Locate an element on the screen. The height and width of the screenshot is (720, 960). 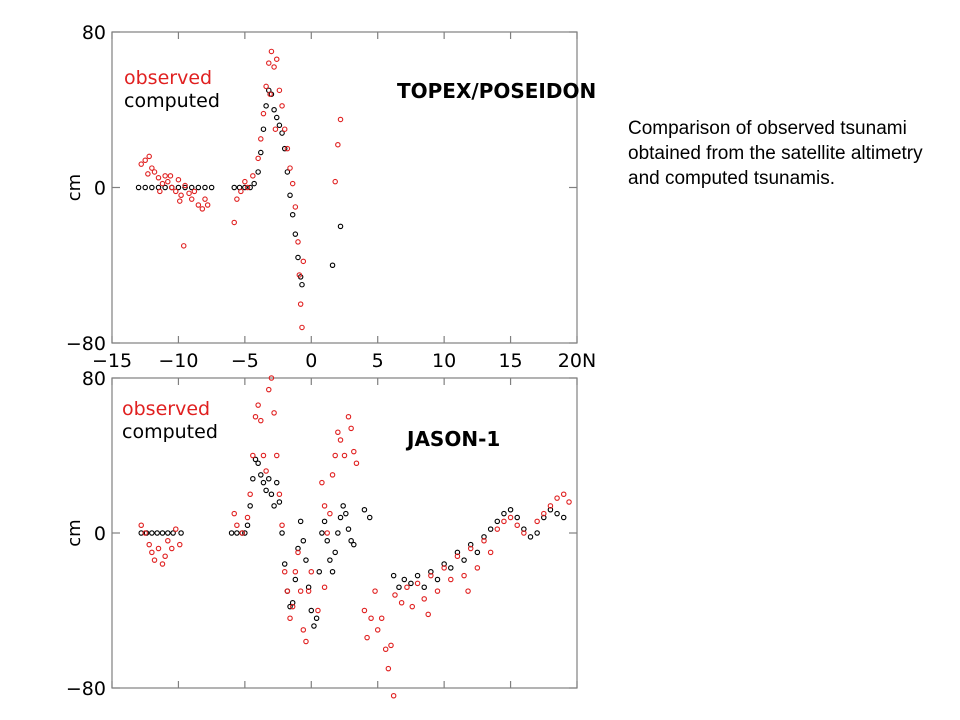
panel-label: TOPEX/POSEIDON is located at coordinates (496, 91).